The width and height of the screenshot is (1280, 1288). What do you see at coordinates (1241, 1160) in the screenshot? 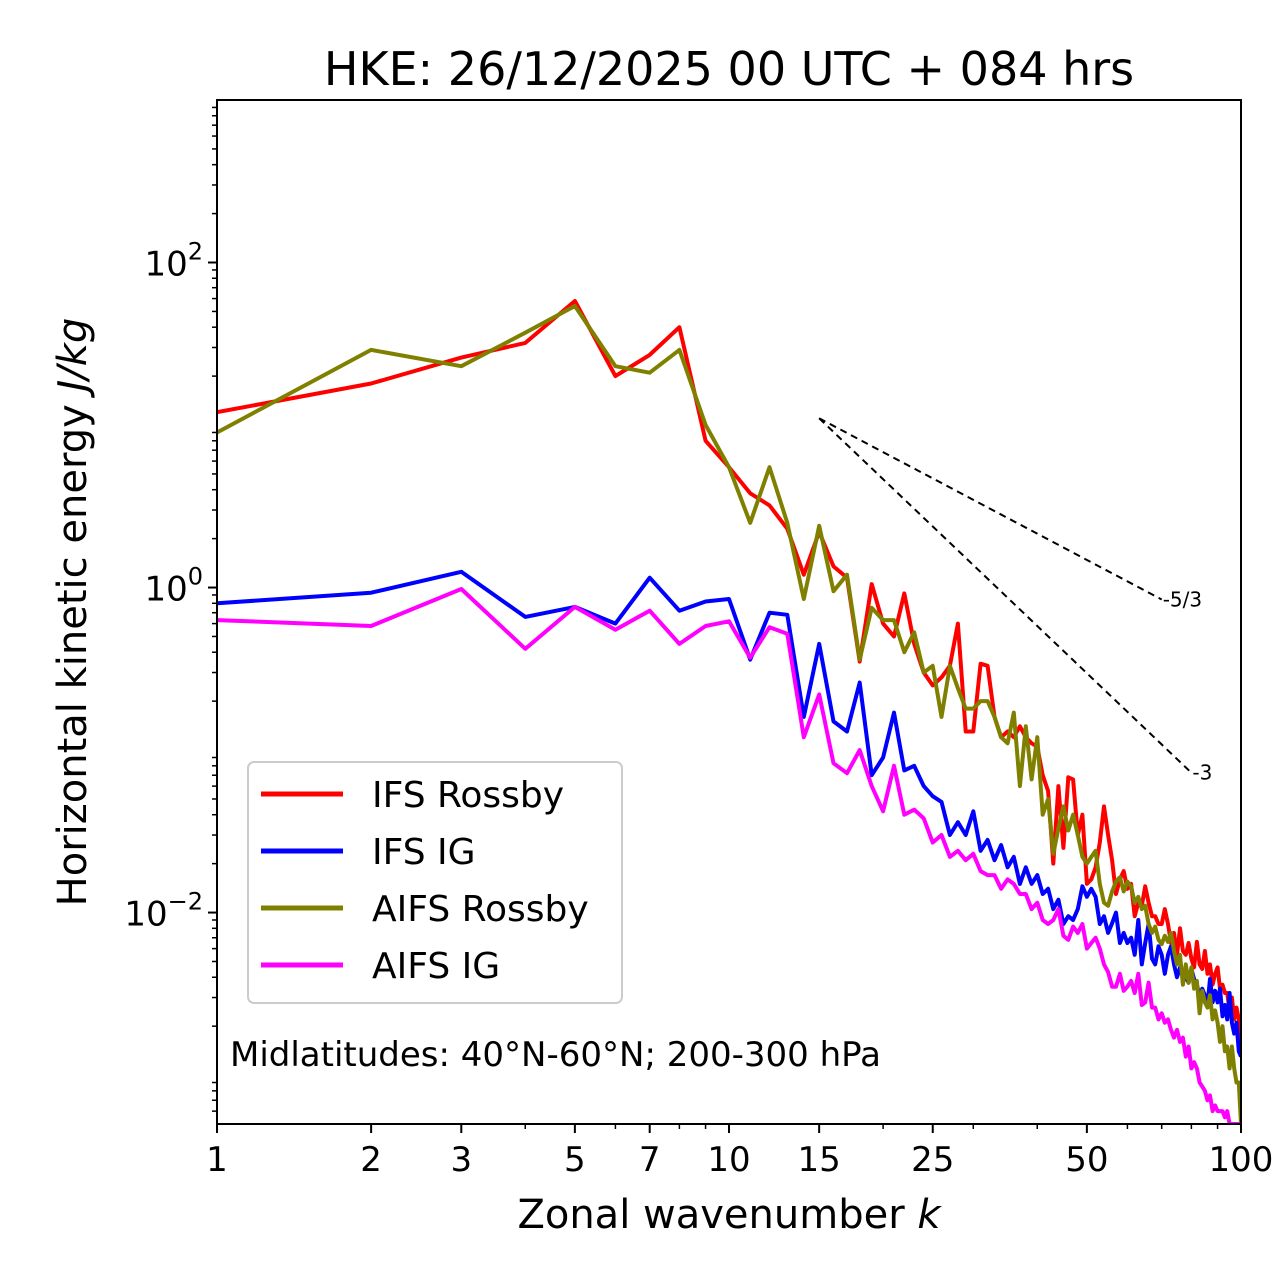
I see `x-tick-label: 100` at bounding box center [1241, 1160].